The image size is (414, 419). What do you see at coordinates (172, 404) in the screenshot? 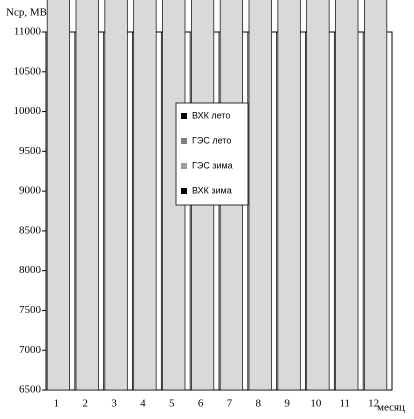
I see `x-tick-label: 5` at bounding box center [172, 404].